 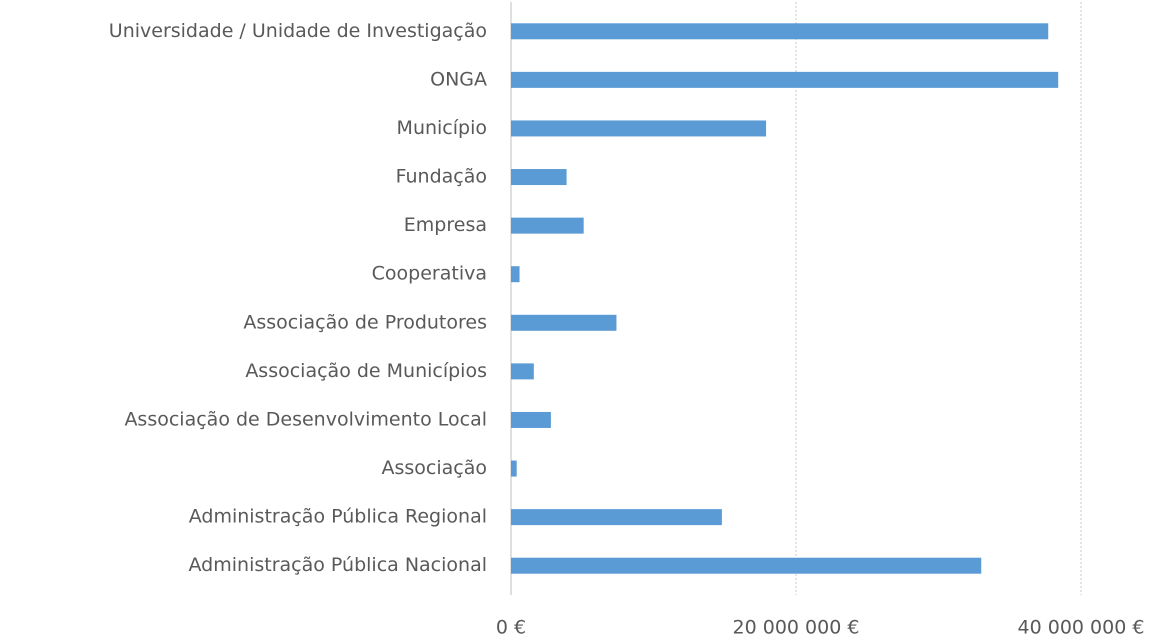 I want to click on y-tick-label: Empresa, so click(x=445, y=225).